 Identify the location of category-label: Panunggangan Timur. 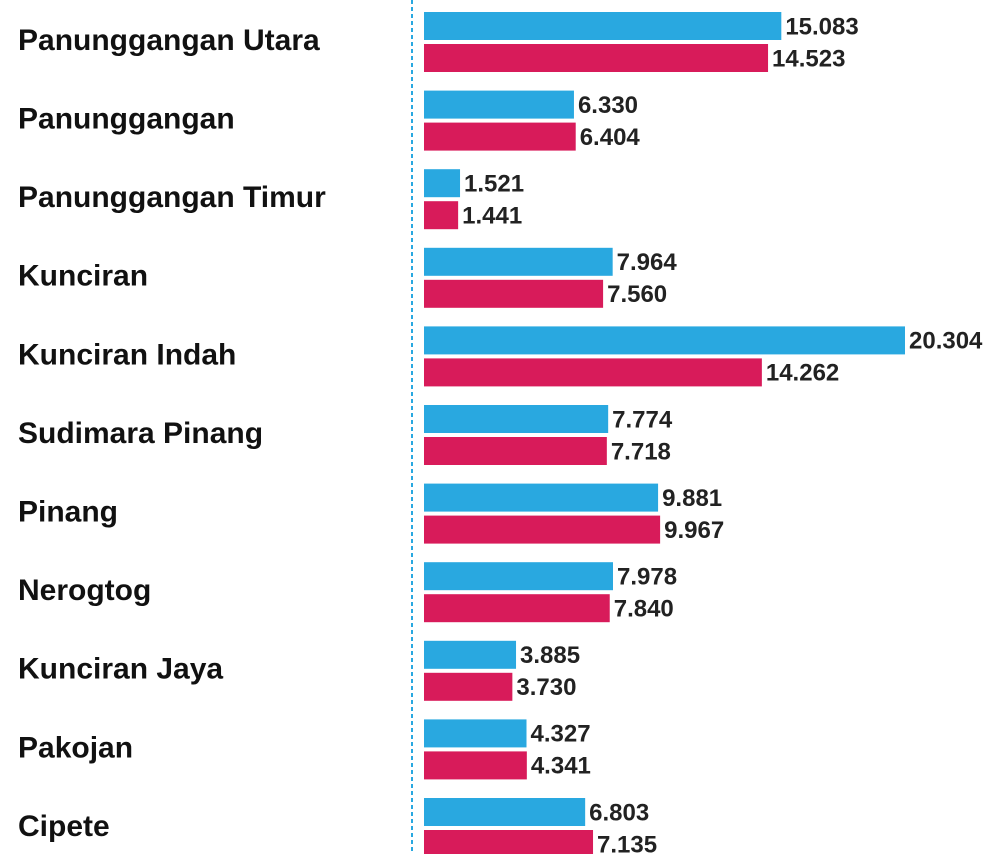
(172, 197).